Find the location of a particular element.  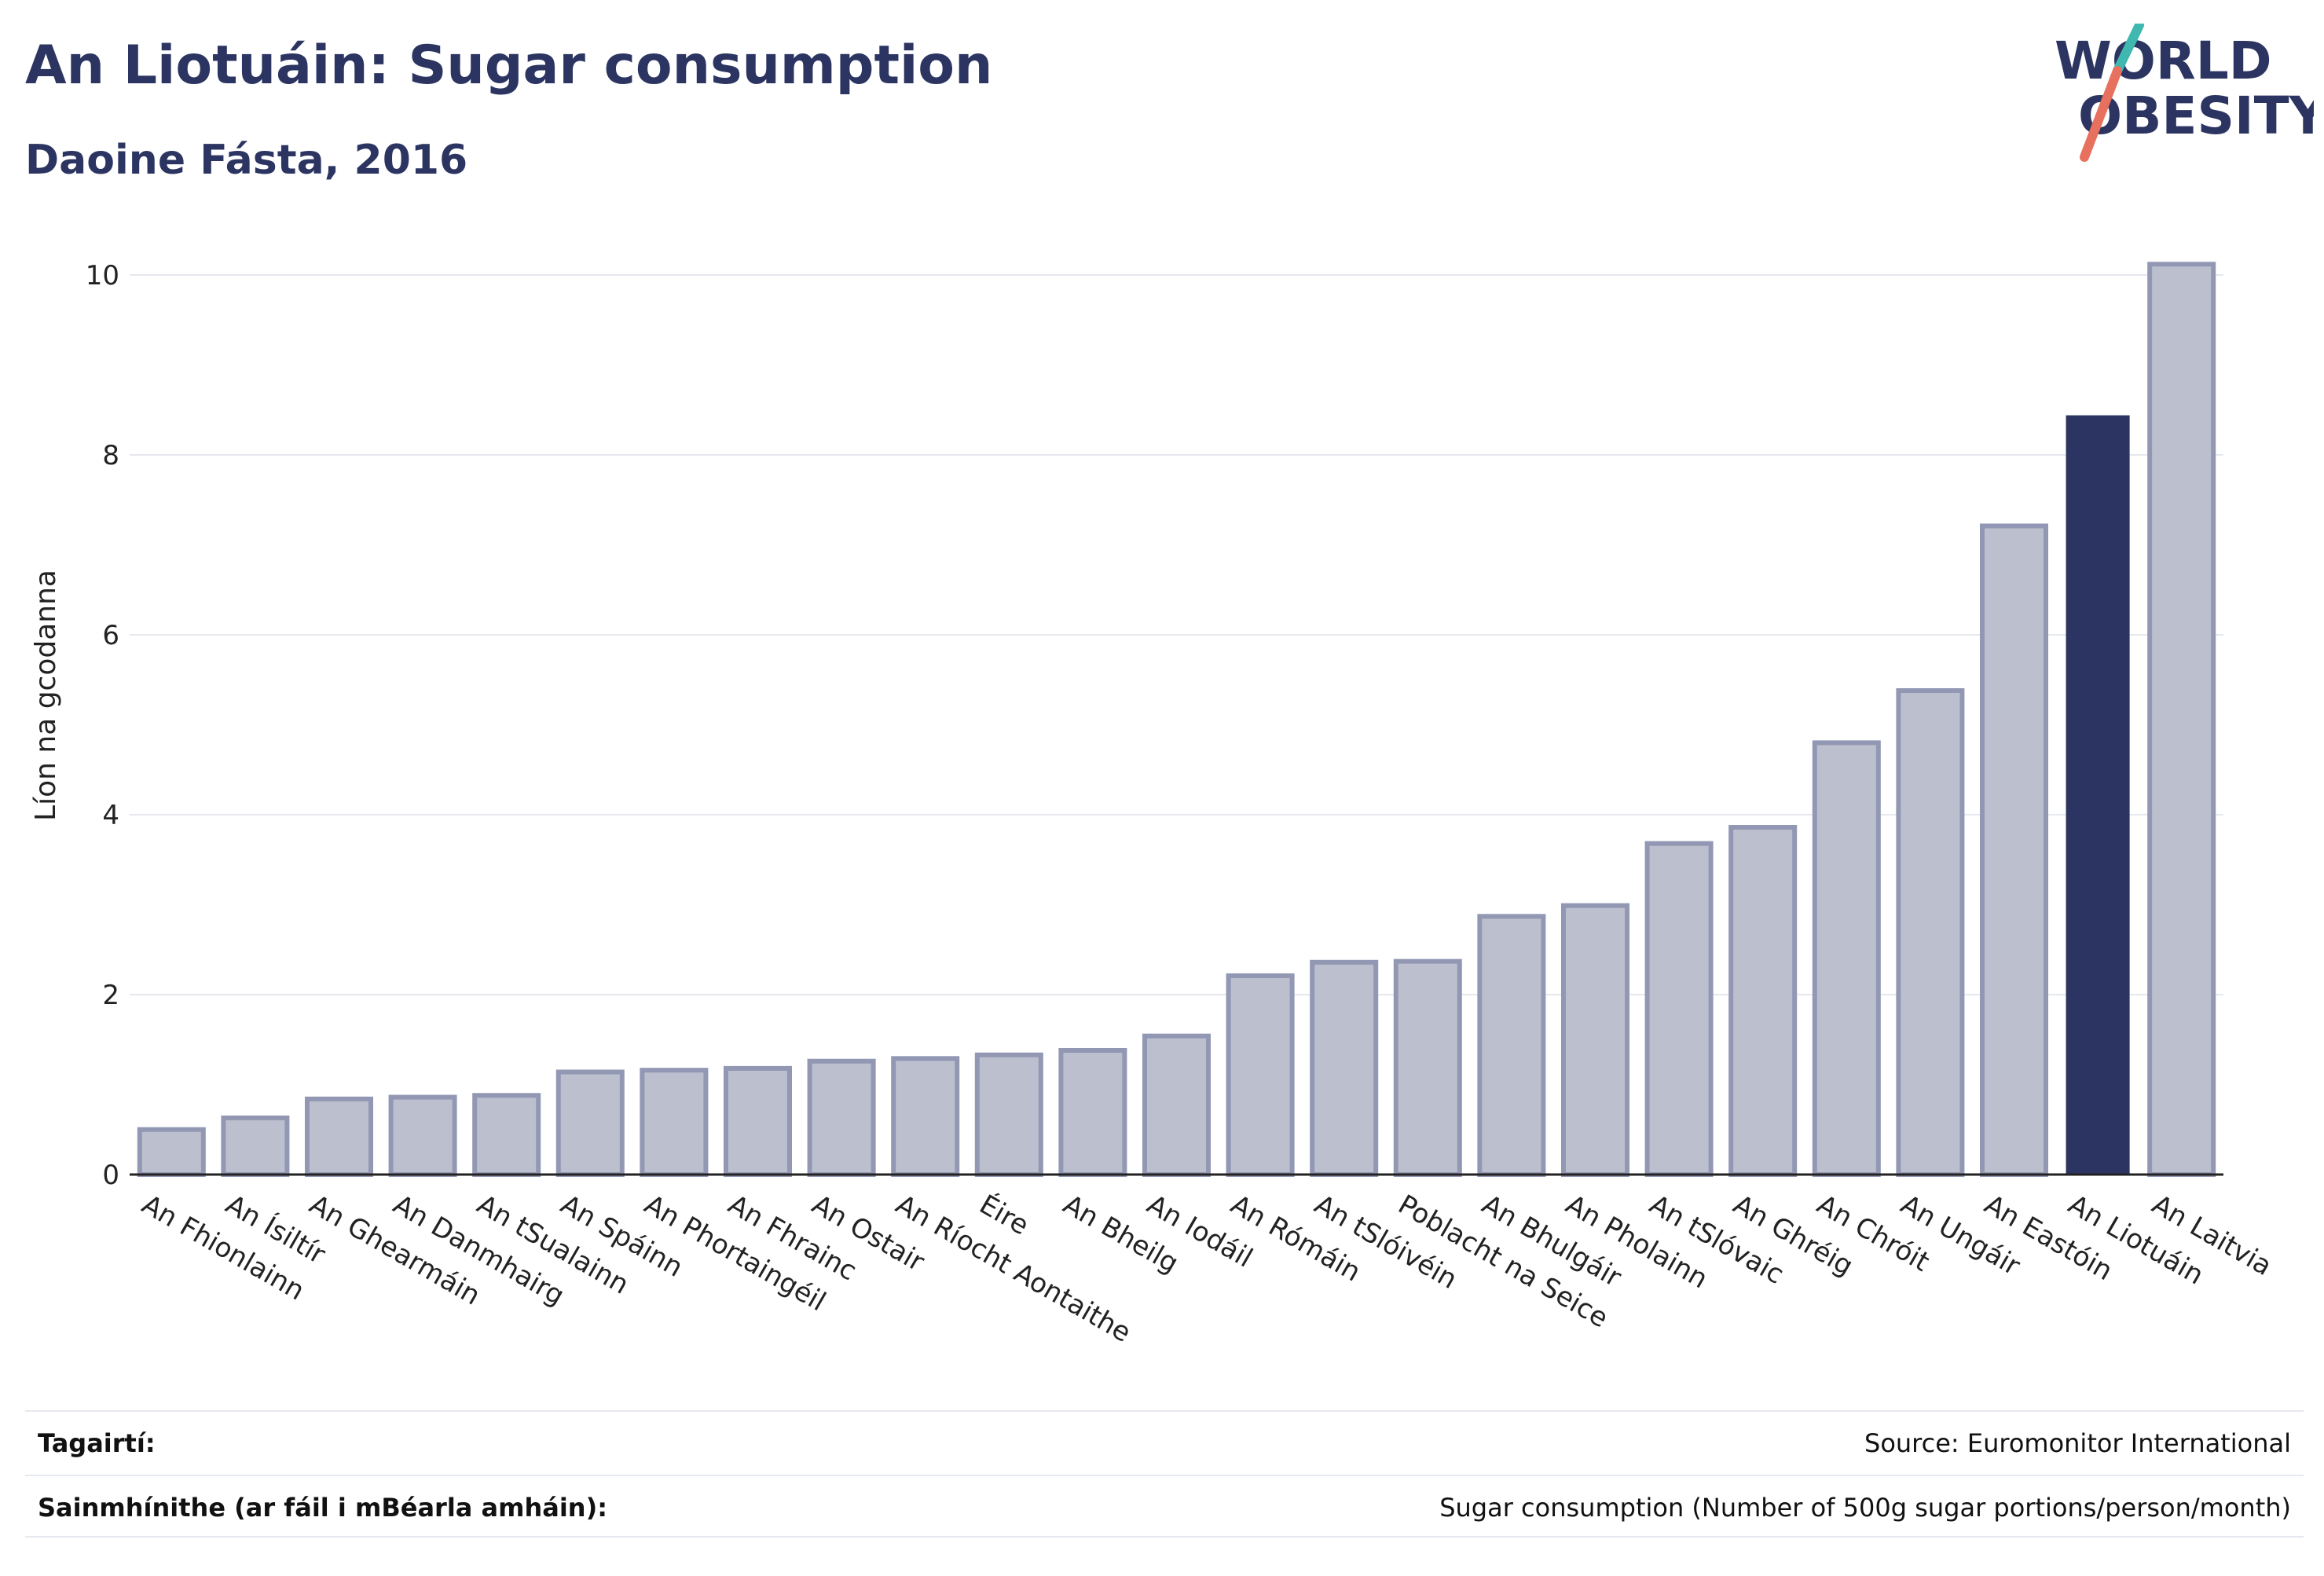

y-tick-label: 2 is located at coordinates (110, 995).